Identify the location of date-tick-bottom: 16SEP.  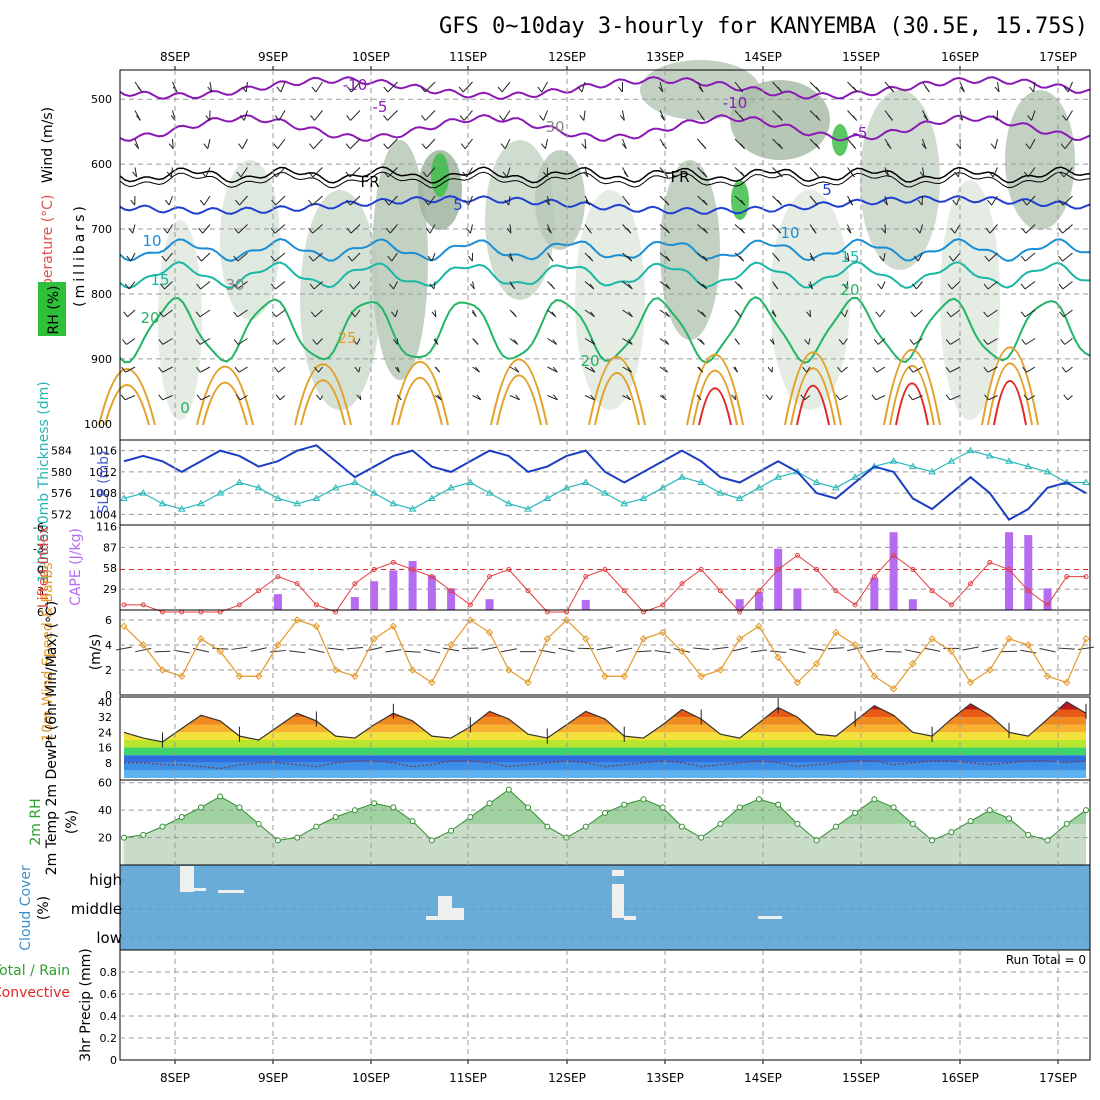
(960, 1078).